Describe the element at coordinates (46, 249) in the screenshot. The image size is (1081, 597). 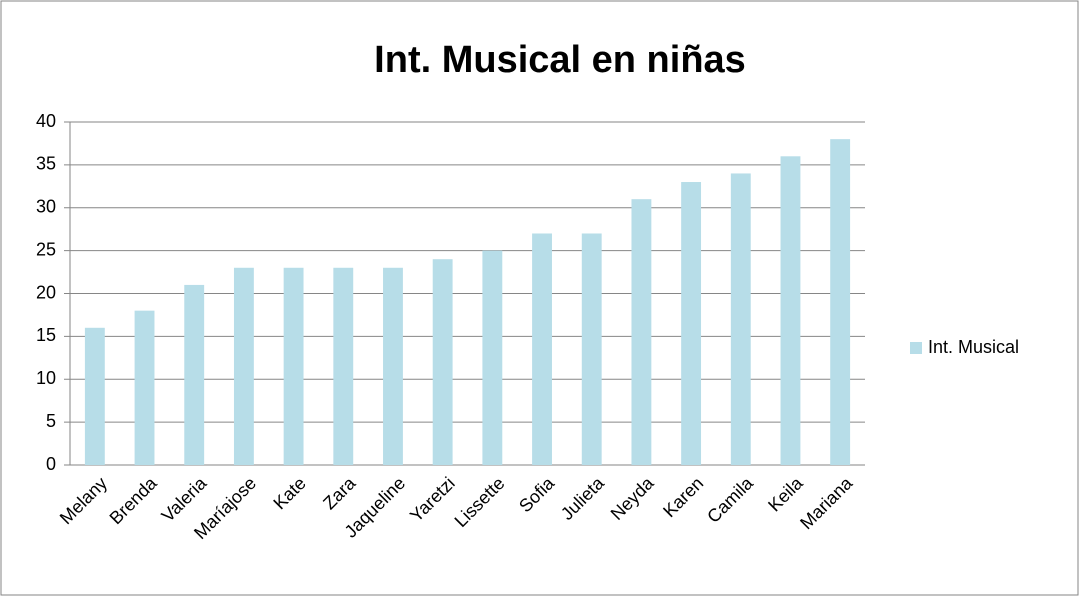
I see `y-tick-label: 25` at that location.